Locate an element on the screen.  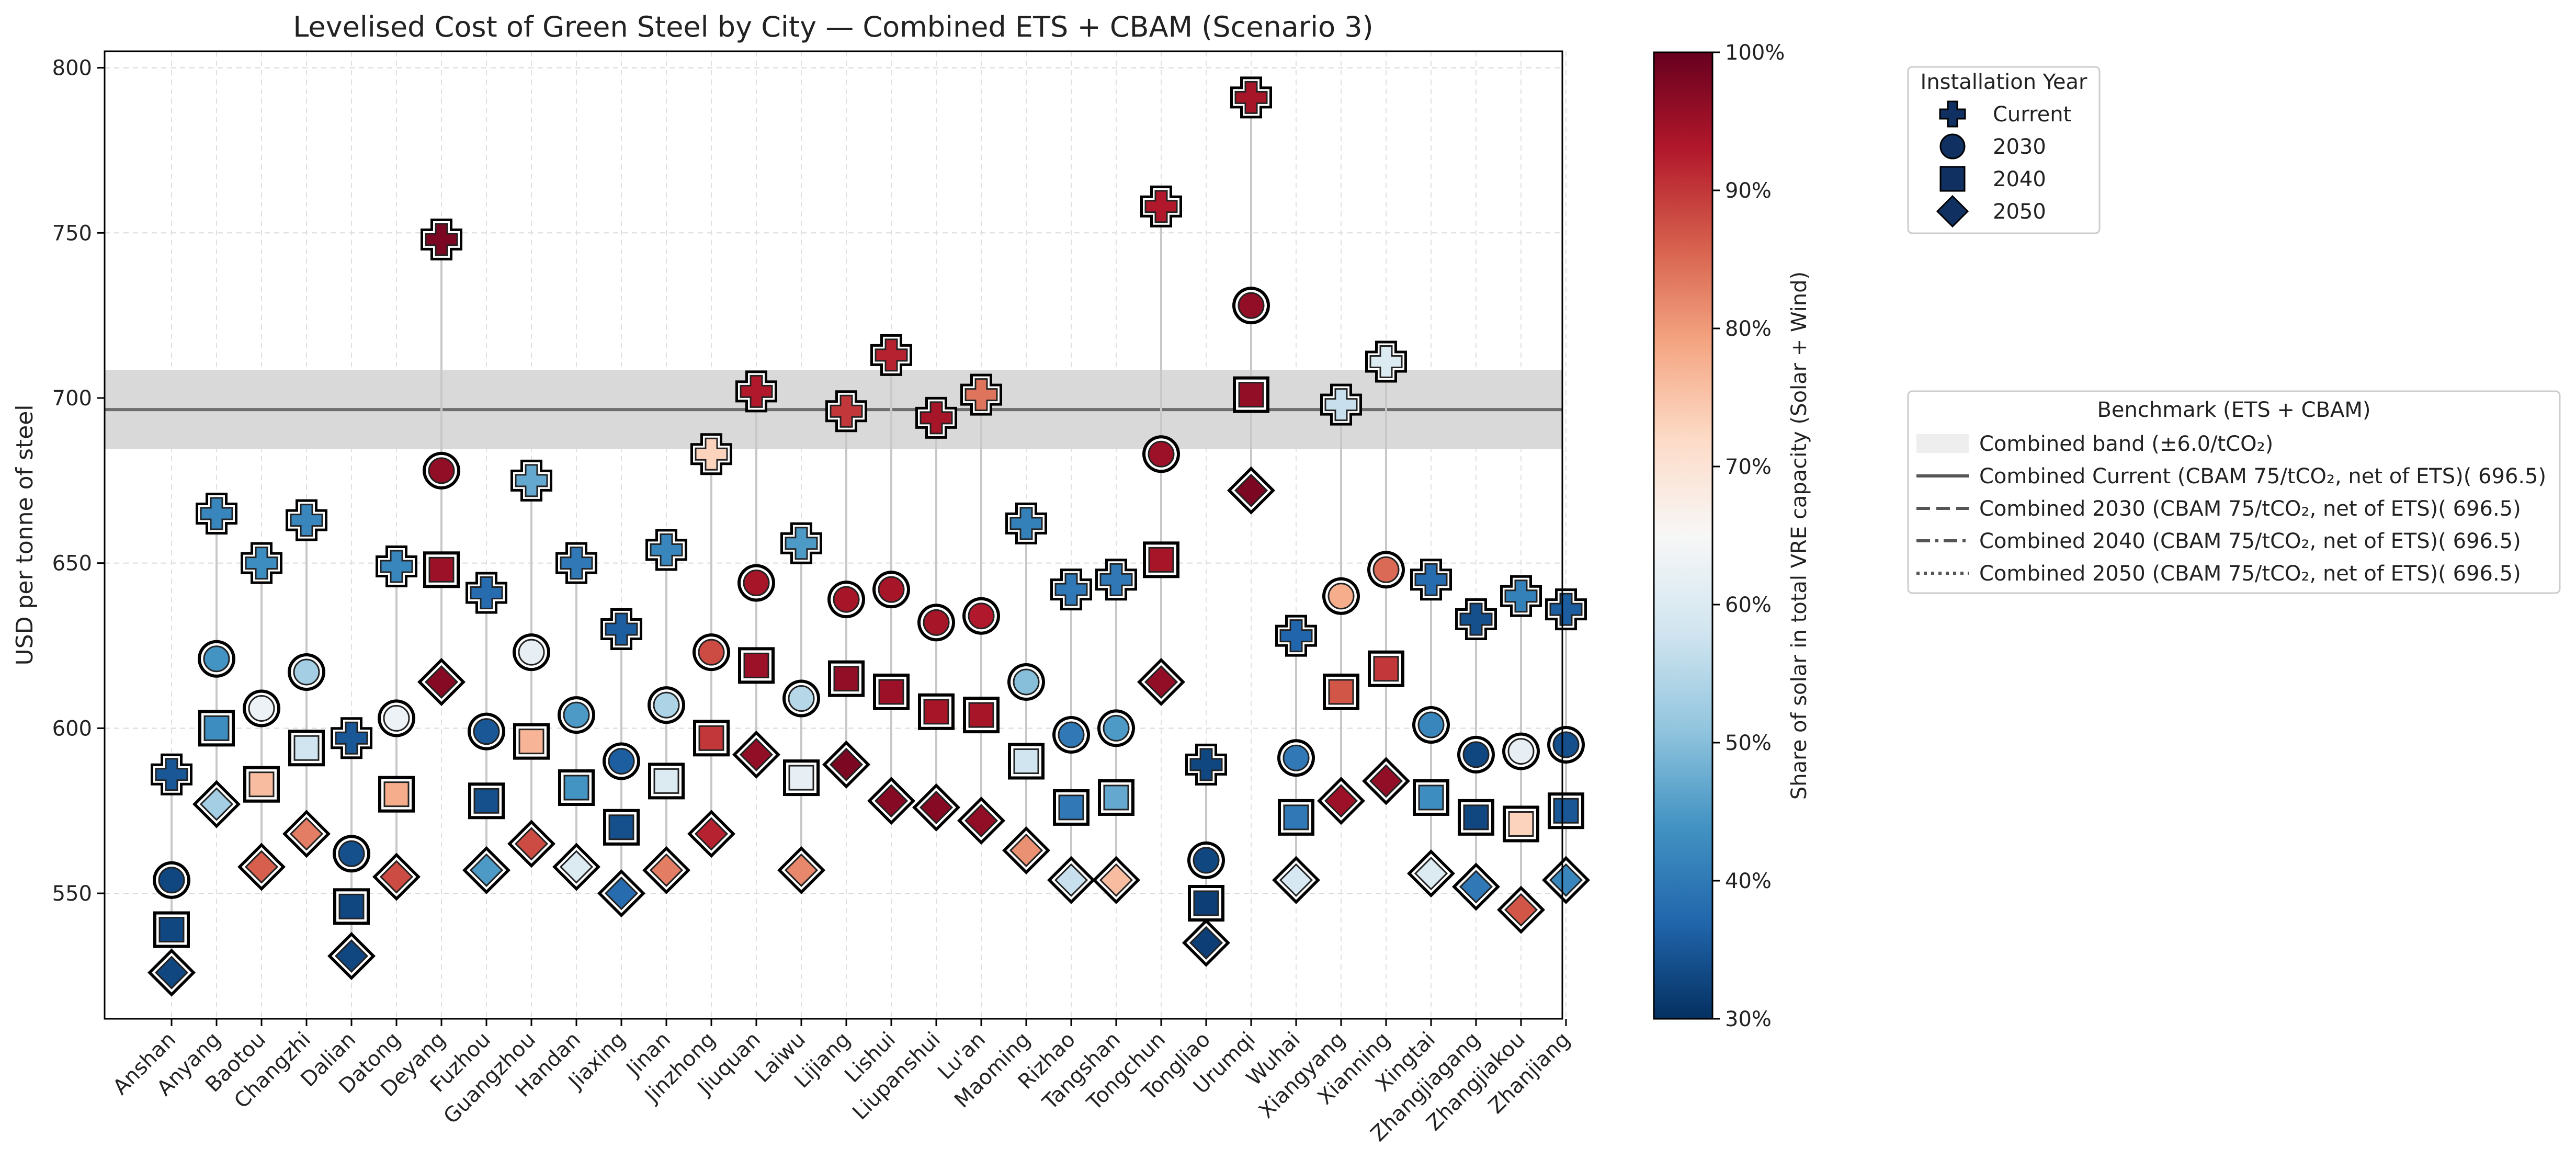
y-tick-label: 800 is located at coordinates (72, 69).